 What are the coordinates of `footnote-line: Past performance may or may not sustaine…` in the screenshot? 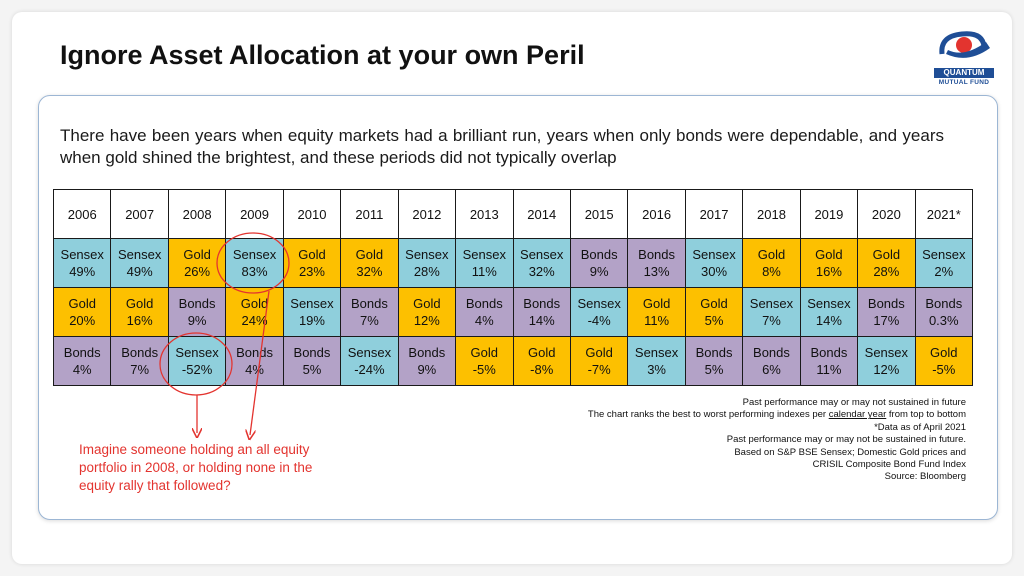 It's located at (854, 402).